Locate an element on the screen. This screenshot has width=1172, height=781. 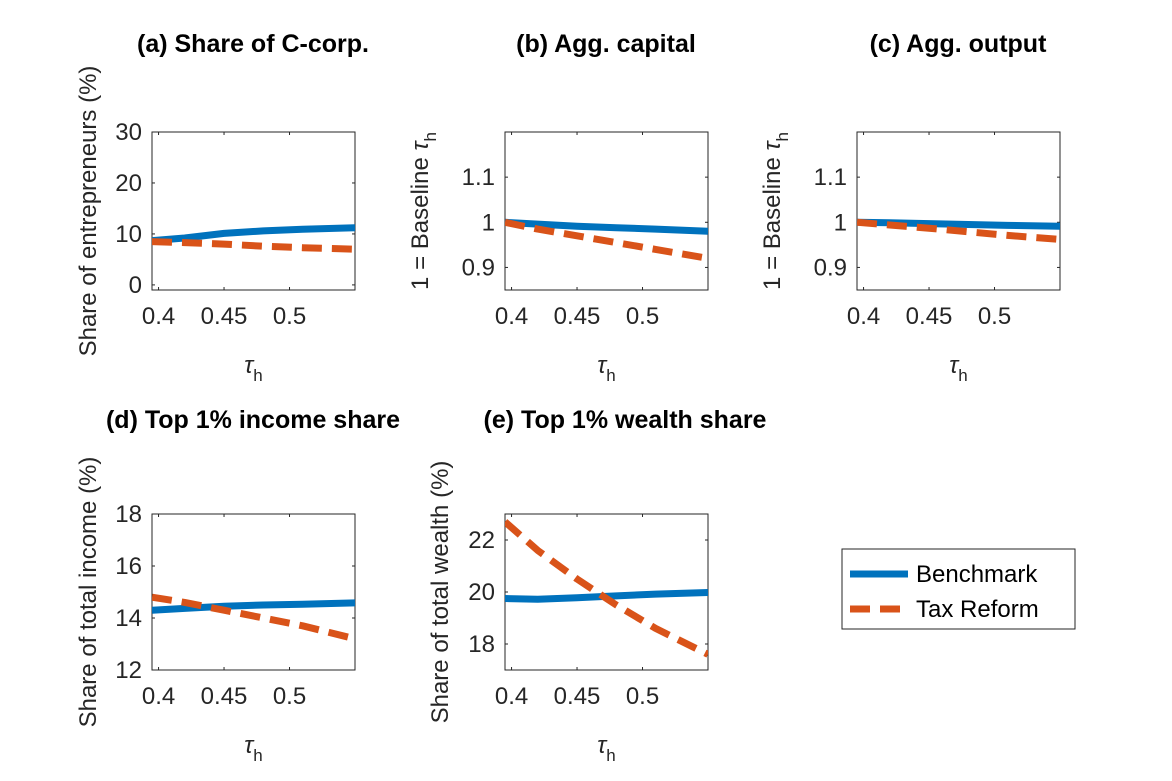
legend-label-benchmark: Benchmark is located at coordinates (977, 574).